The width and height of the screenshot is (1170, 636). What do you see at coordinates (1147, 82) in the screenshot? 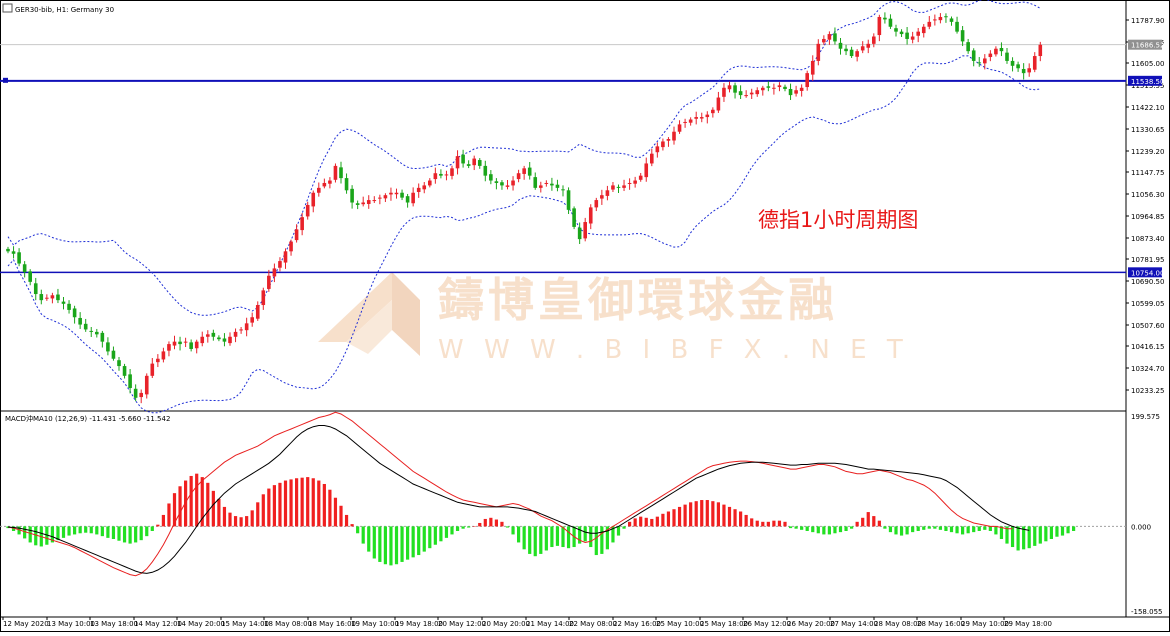
I see `hline-upper-price-label: 11538.50` at bounding box center [1147, 82].